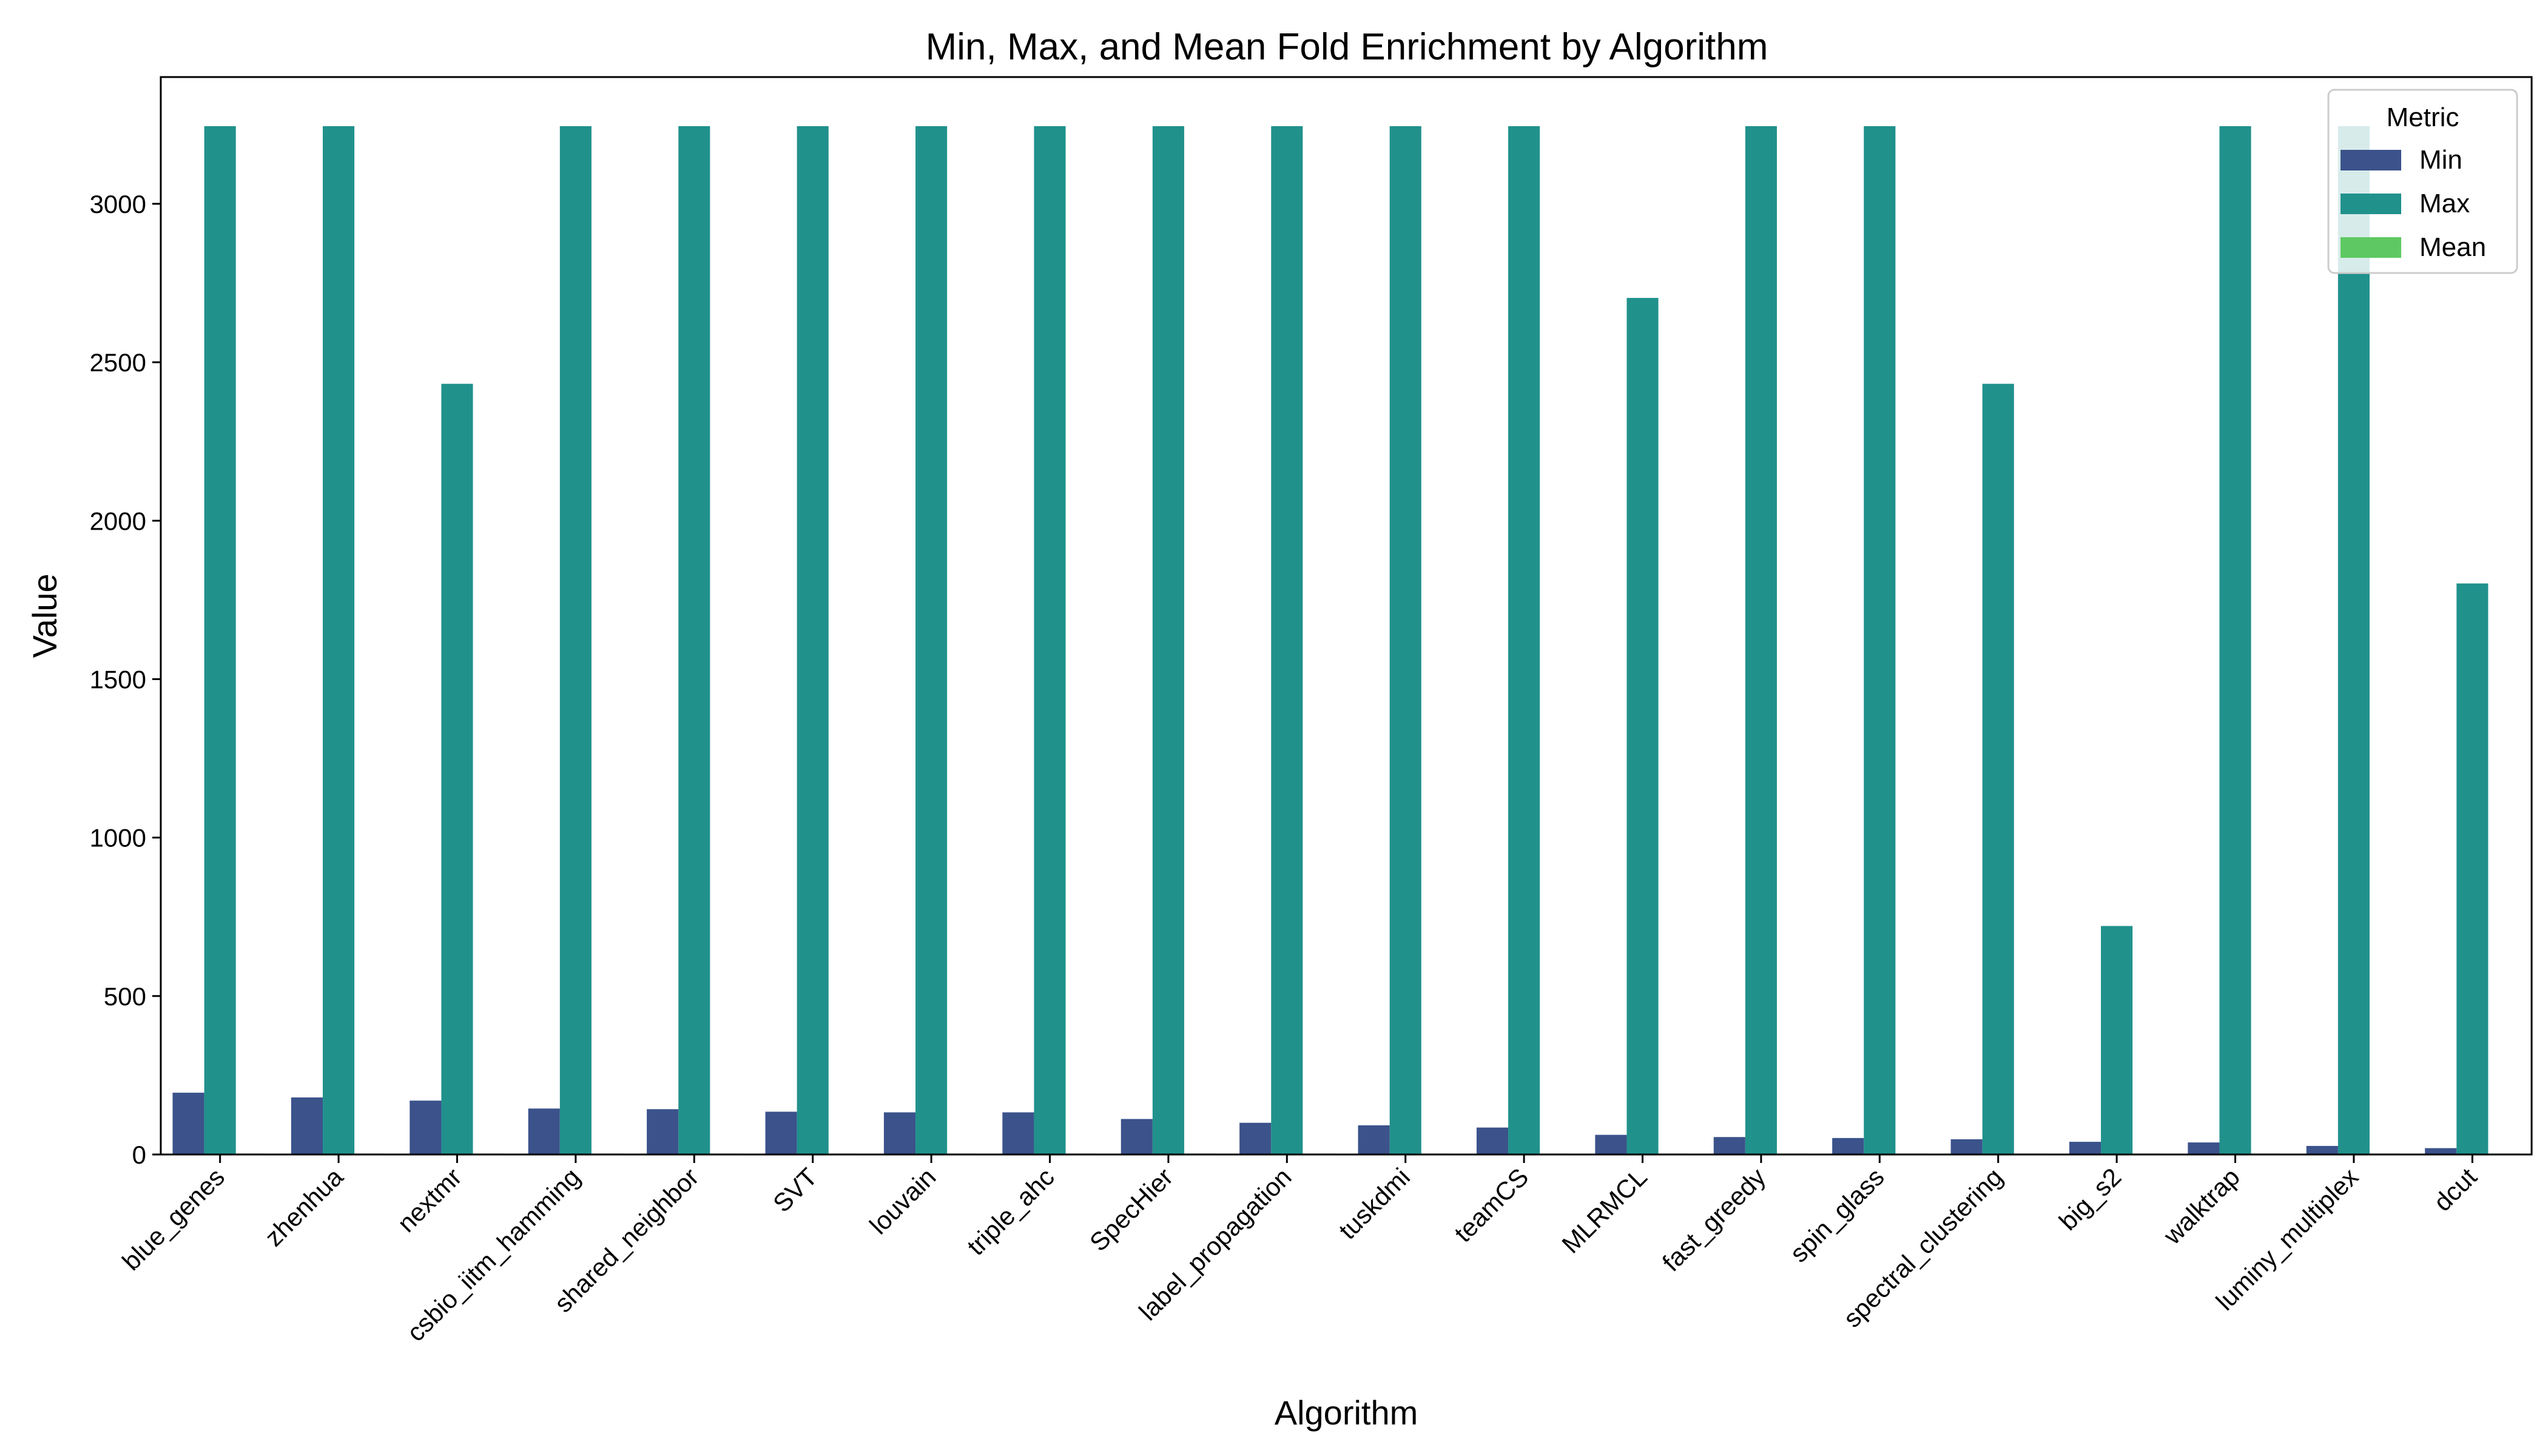  What do you see at coordinates (2353, 640) in the screenshot?
I see `bar-max-luminy-multiplex` at bounding box center [2353, 640].